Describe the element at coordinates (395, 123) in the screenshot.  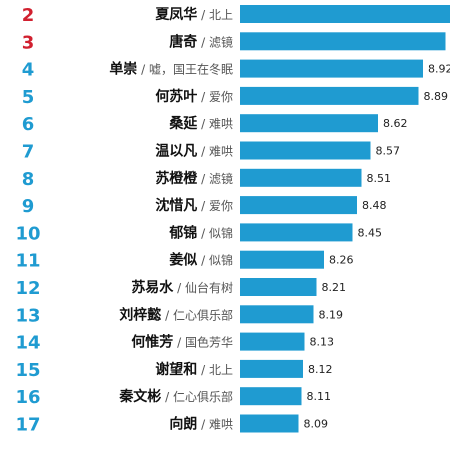
I see `score-label: 8.62` at that location.